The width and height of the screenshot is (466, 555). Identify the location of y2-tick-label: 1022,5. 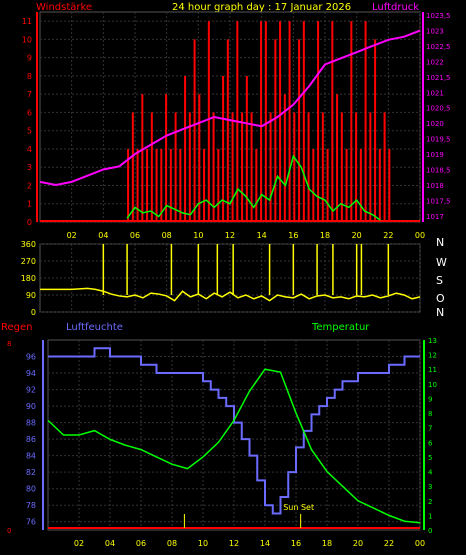
(438, 47).